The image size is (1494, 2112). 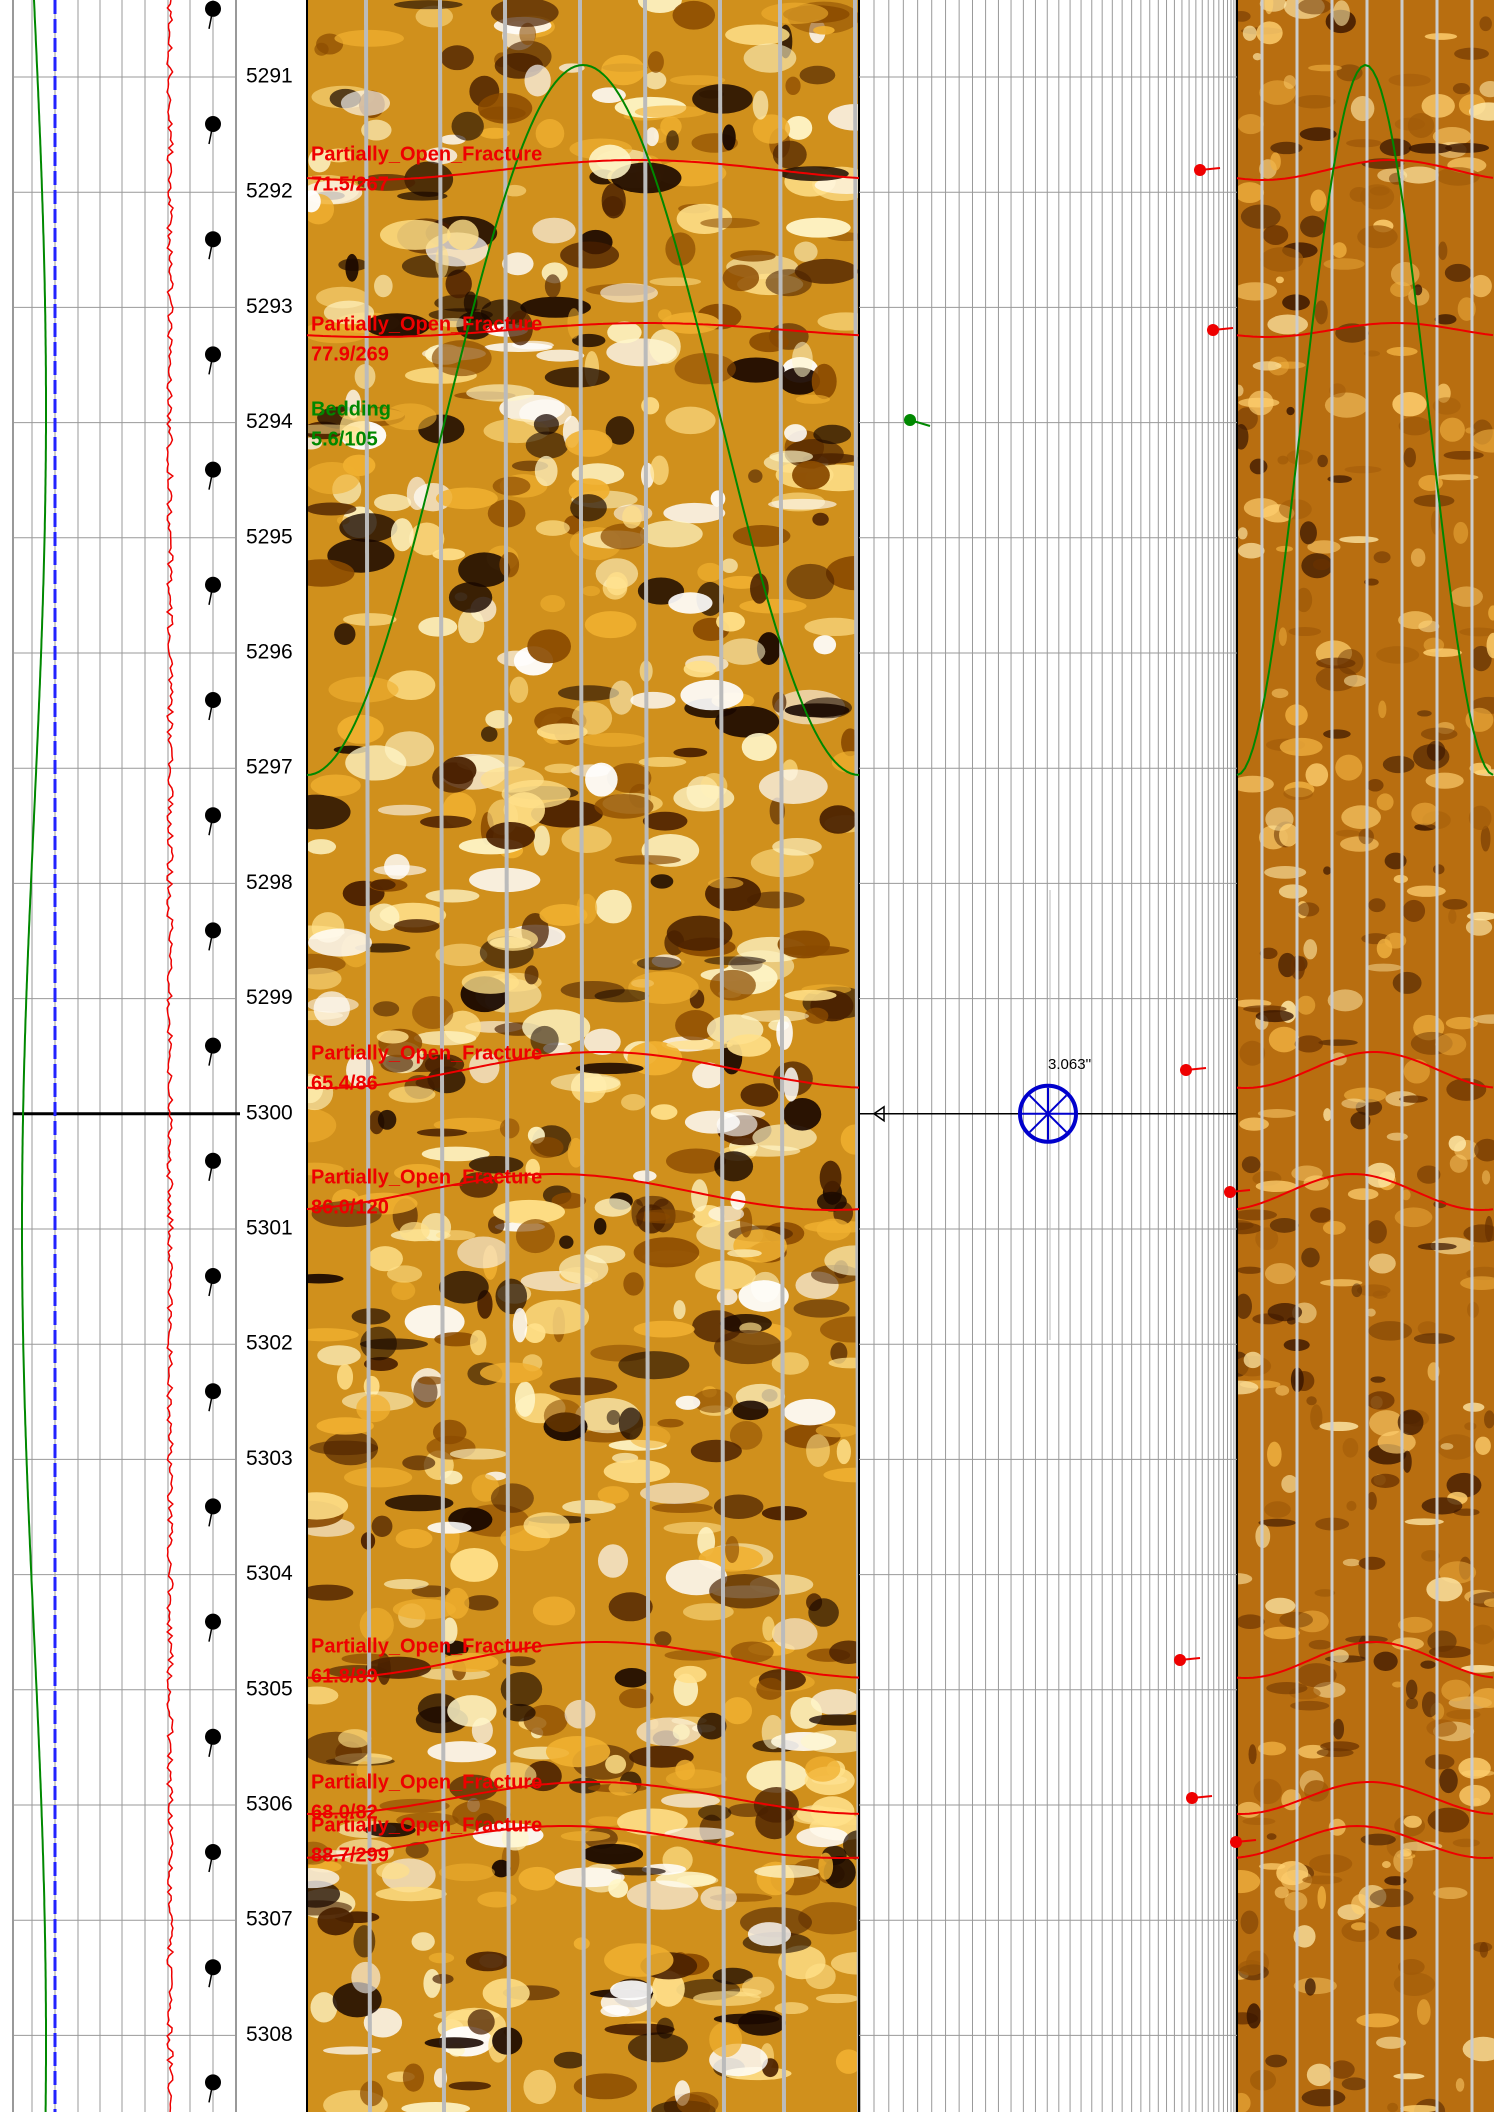 I want to click on sinusoid, so click(x=583, y=419).